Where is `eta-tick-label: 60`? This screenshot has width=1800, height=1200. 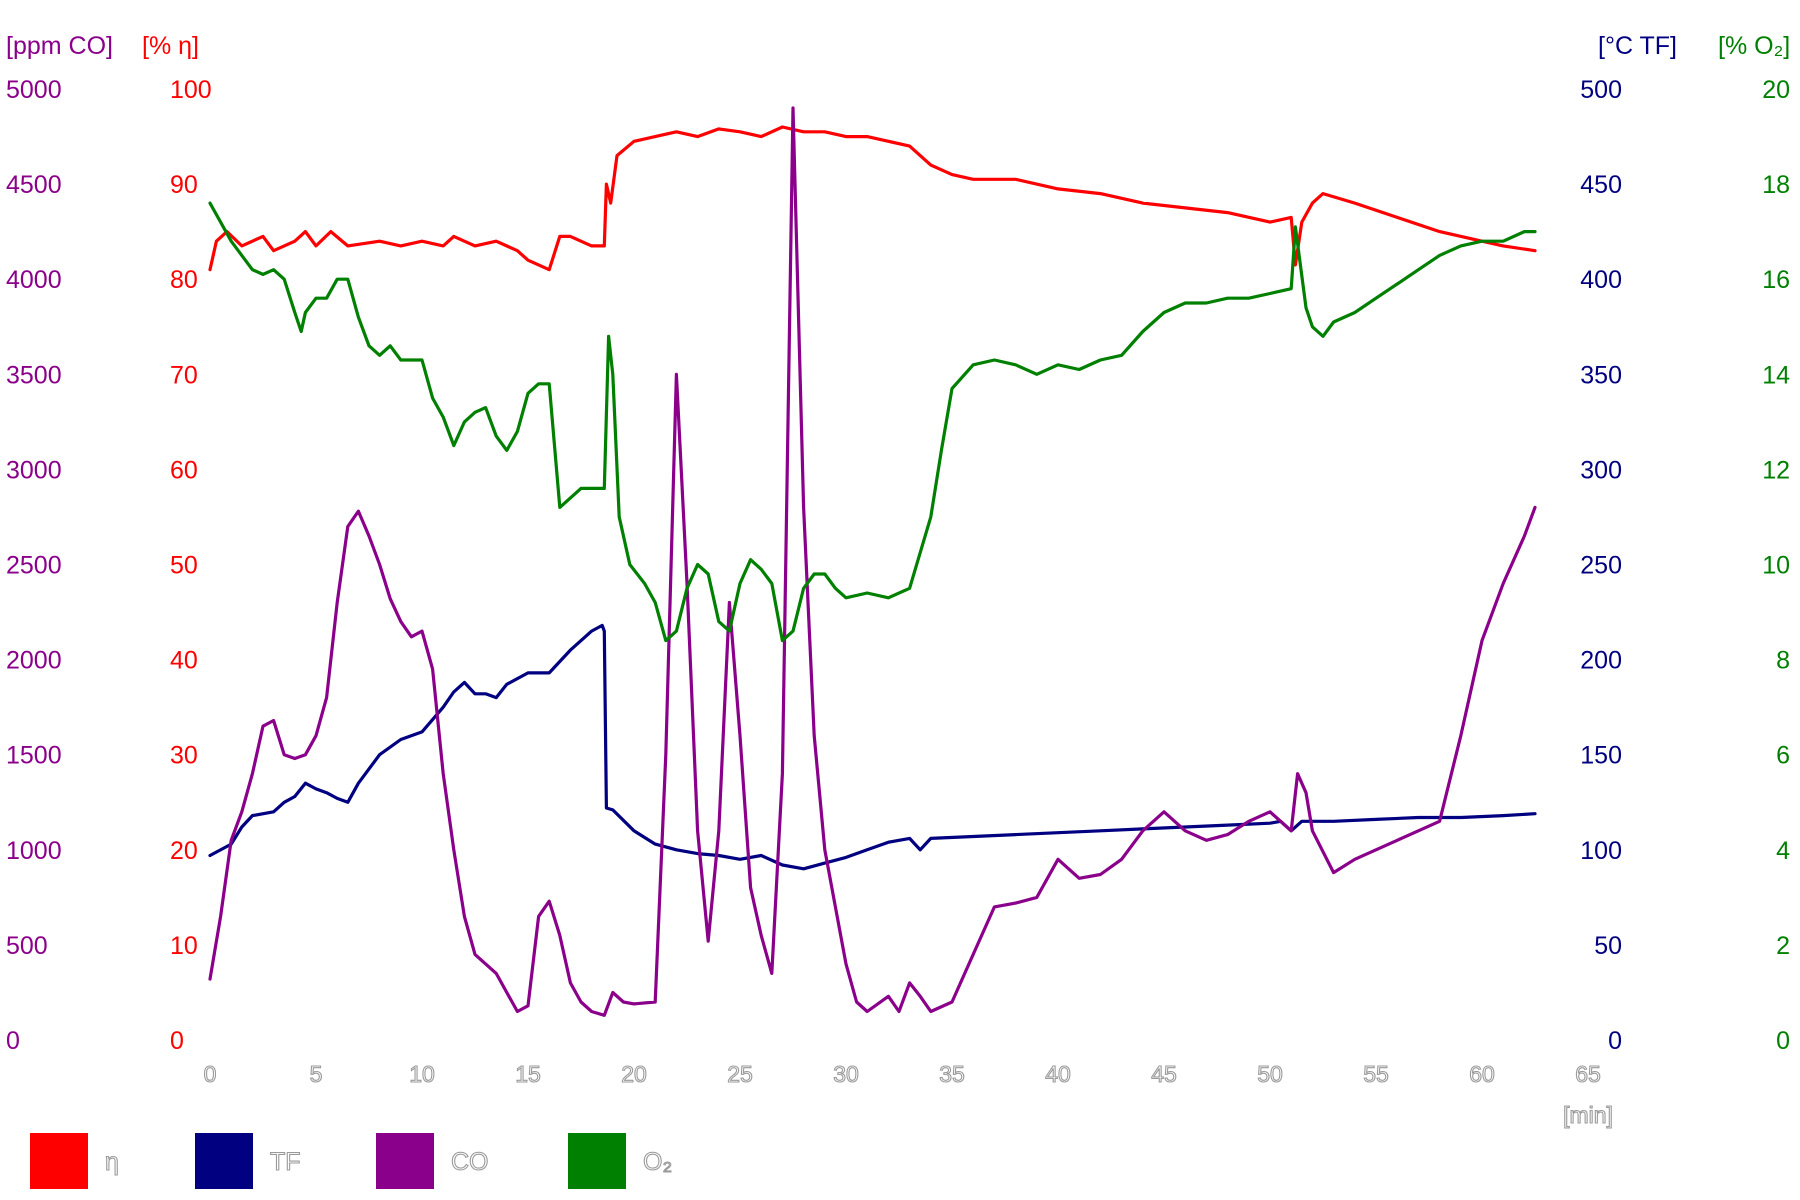 eta-tick-label: 60 is located at coordinates (184, 470).